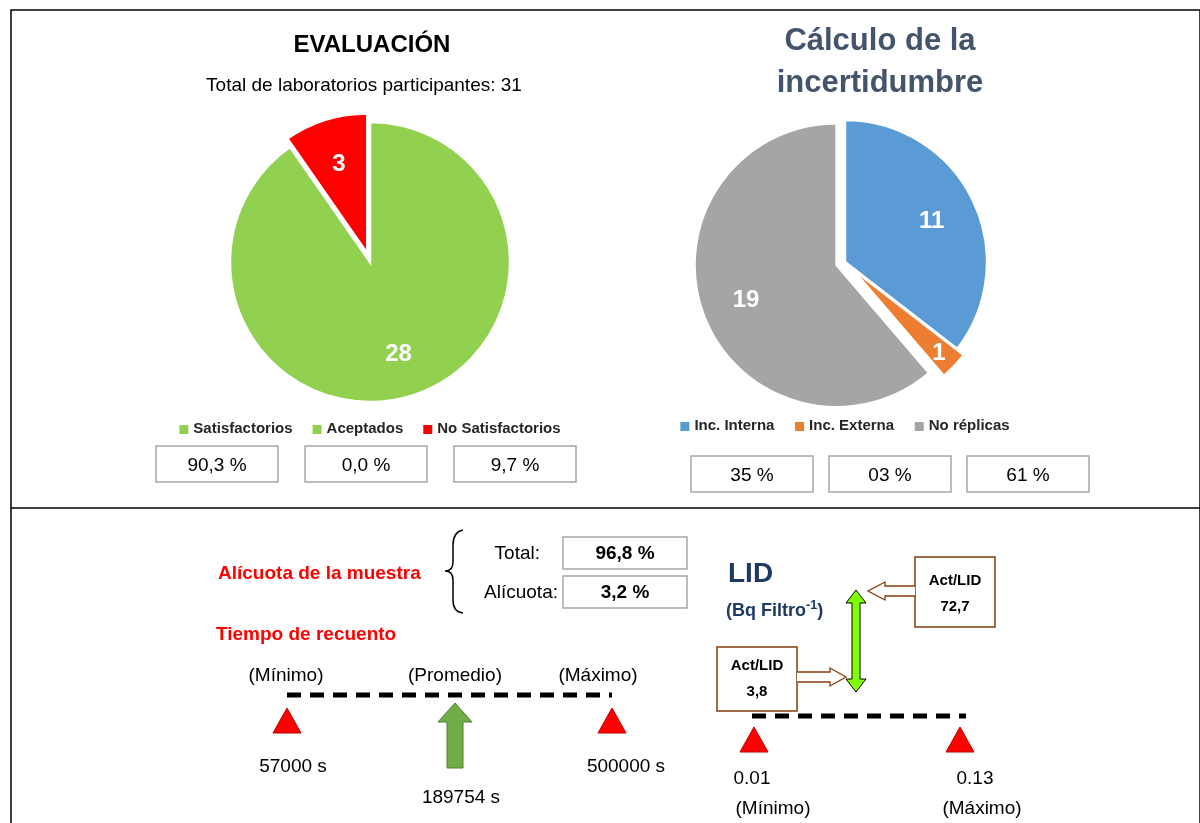  I want to click on text: 57000 s, so click(293, 765).